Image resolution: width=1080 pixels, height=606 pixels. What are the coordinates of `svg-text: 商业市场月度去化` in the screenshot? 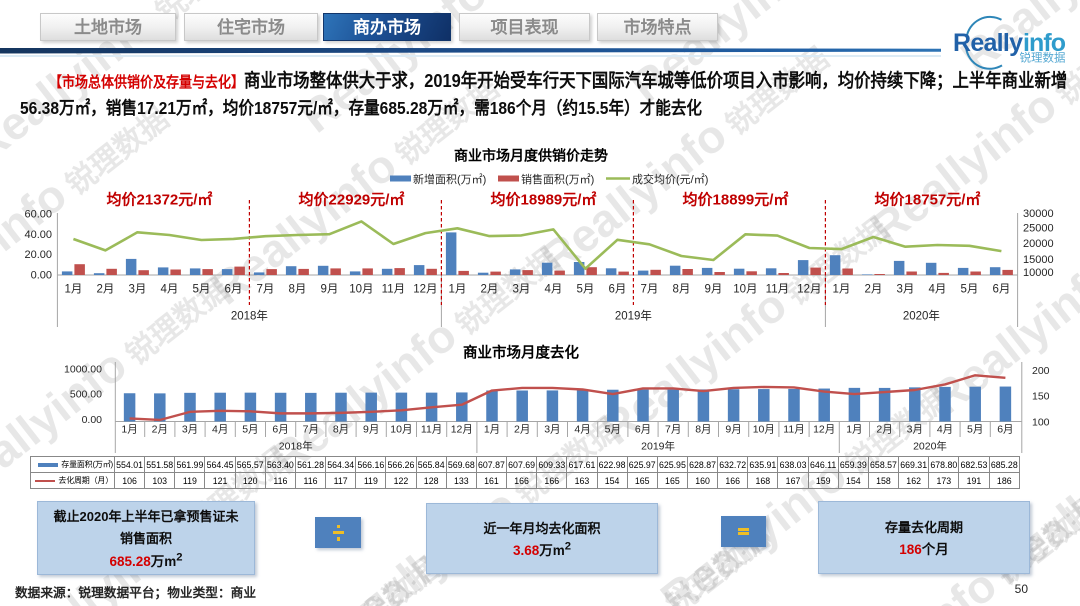 It's located at (521, 353).